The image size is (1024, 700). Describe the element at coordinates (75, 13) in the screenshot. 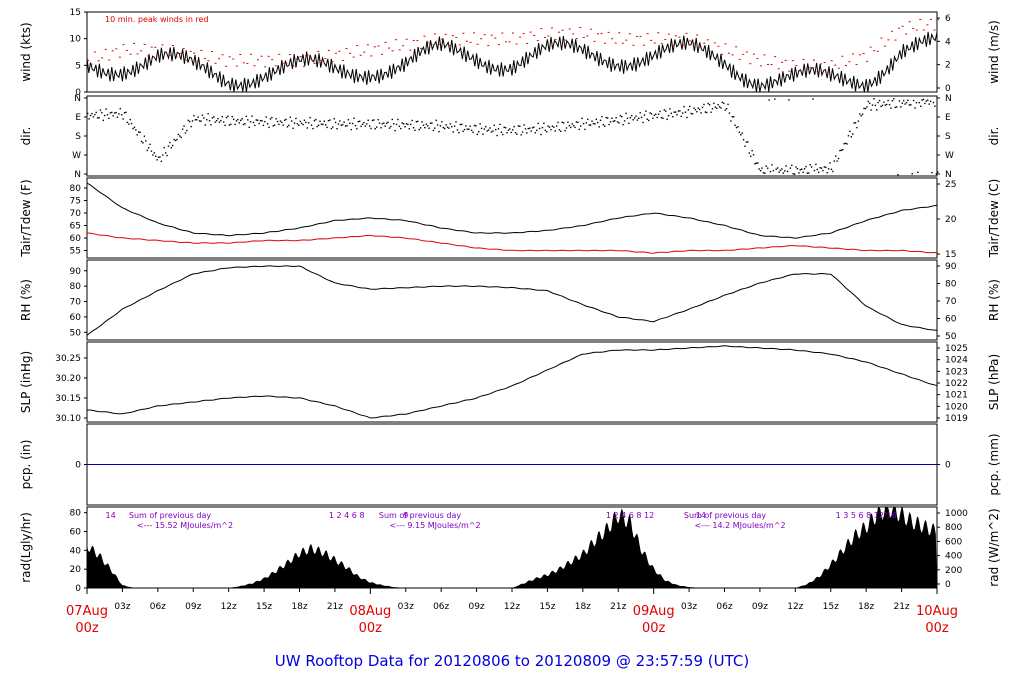

I see `tick-label-left: 15` at that location.